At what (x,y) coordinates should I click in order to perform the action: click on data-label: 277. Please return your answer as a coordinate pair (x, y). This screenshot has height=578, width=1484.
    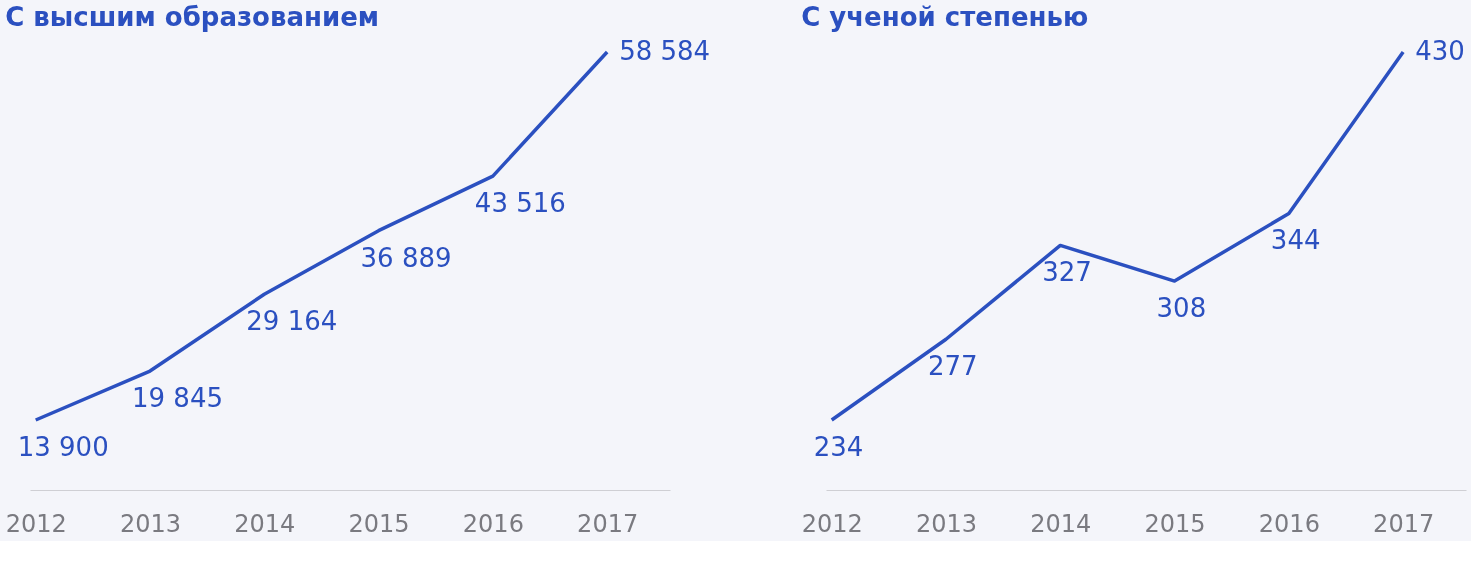
    Looking at the image, I should click on (953, 366).